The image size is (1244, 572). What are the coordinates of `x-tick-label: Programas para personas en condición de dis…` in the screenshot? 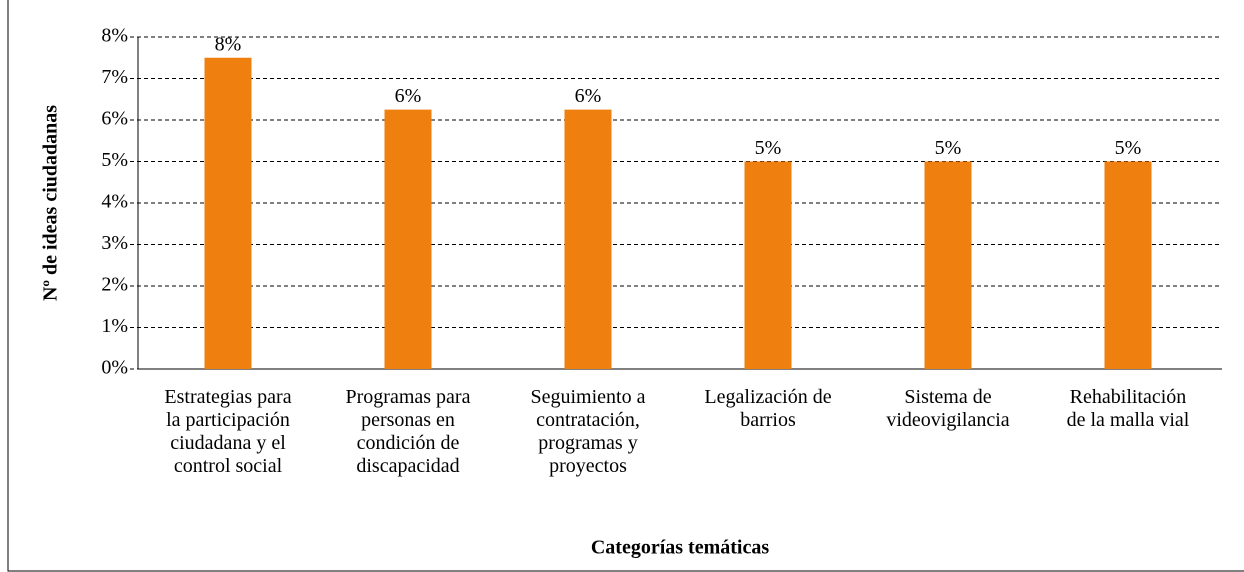 It's located at (408, 431).